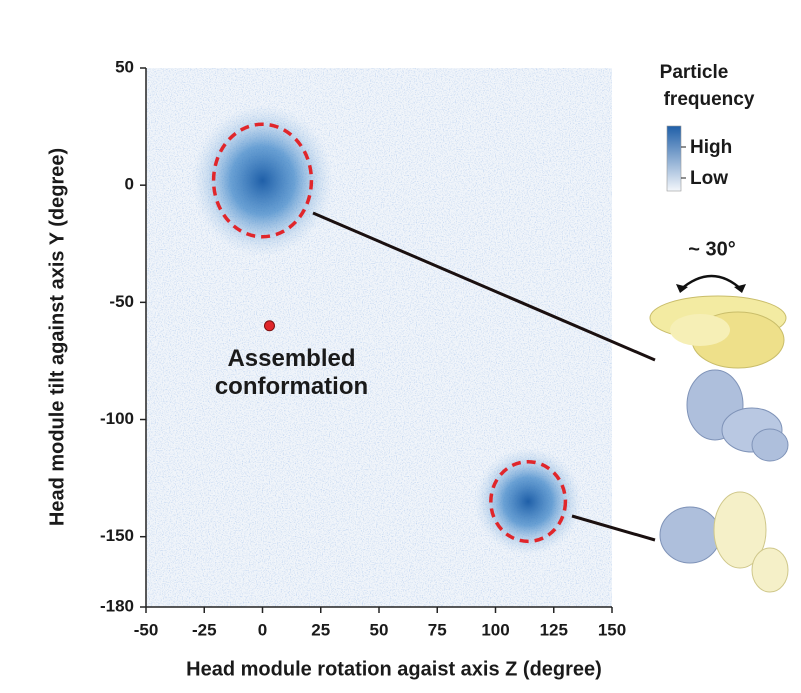  What do you see at coordinates (709, 178) in the screenshot?
I see `legend-low: Low` at bounding box center [709, 178].